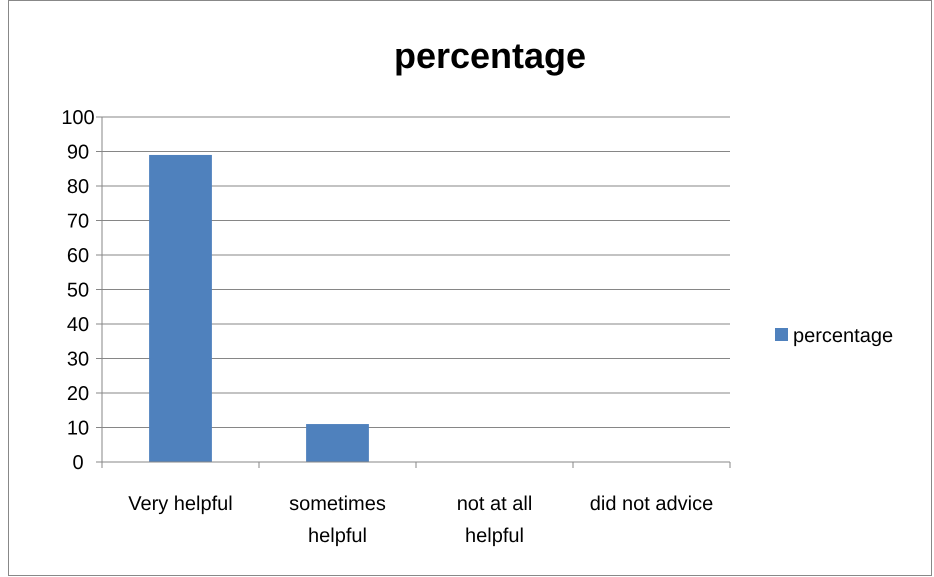 Image resolution: width=934 pixels, height=577 pixels. I want to click on chart-title: percentage, so click(490, 55).